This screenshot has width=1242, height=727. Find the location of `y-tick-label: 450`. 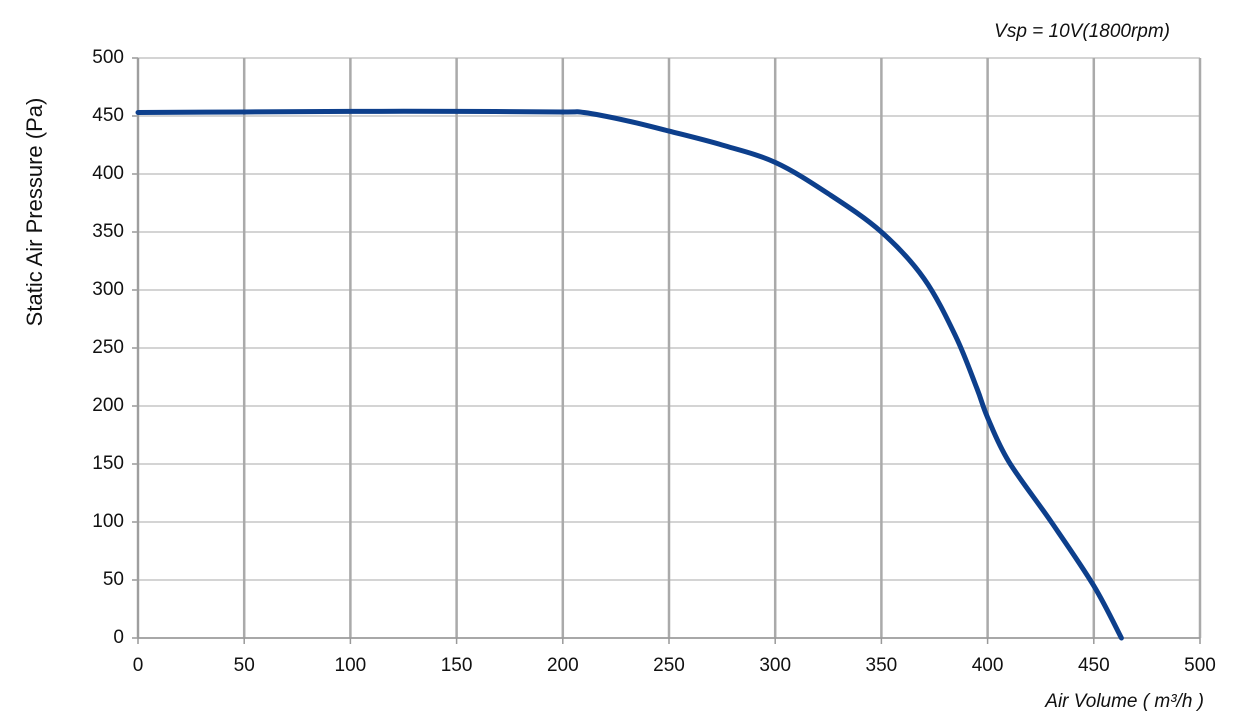

y-tick-label: 450 is located at coordinates (108, 115).